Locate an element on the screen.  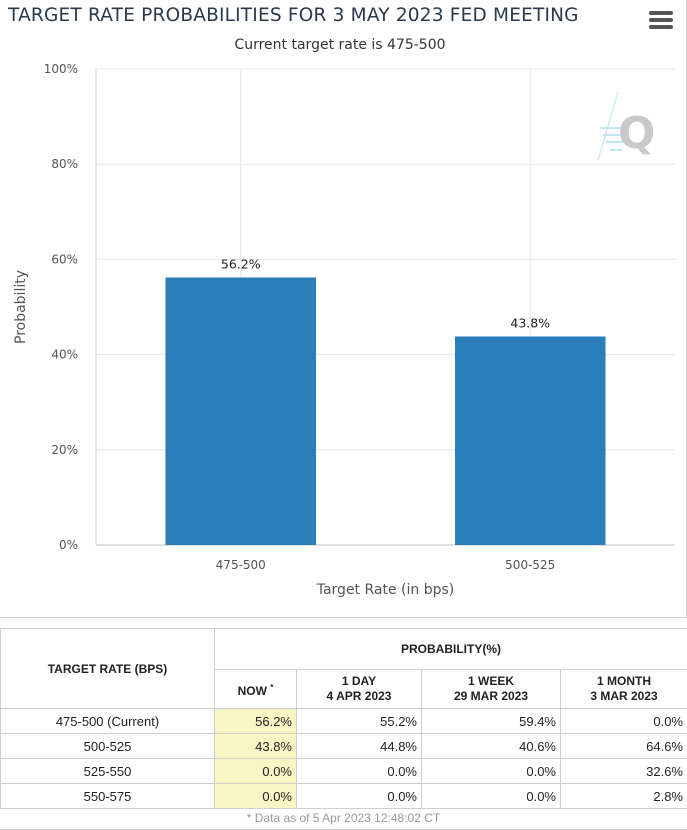
rate-cell: 500-525 is located at coordinates (107, 746).